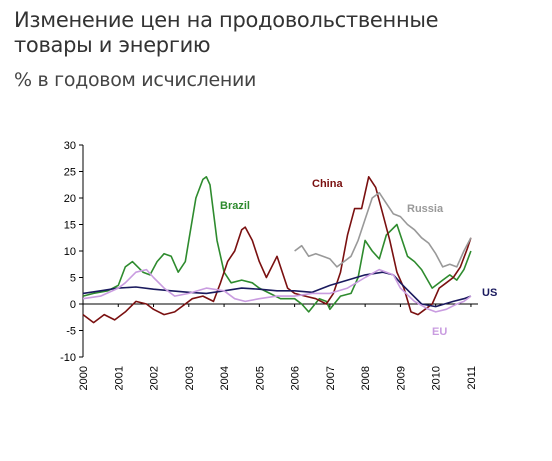  Describe the element at coordinates (296, 378) in the screenshot. I see `x-tick-label: 2006` at that location.